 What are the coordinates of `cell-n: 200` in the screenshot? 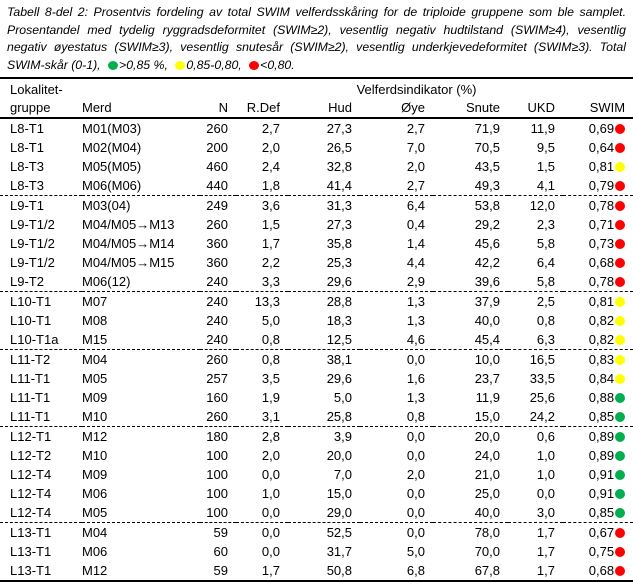 It's located at (217, 147).